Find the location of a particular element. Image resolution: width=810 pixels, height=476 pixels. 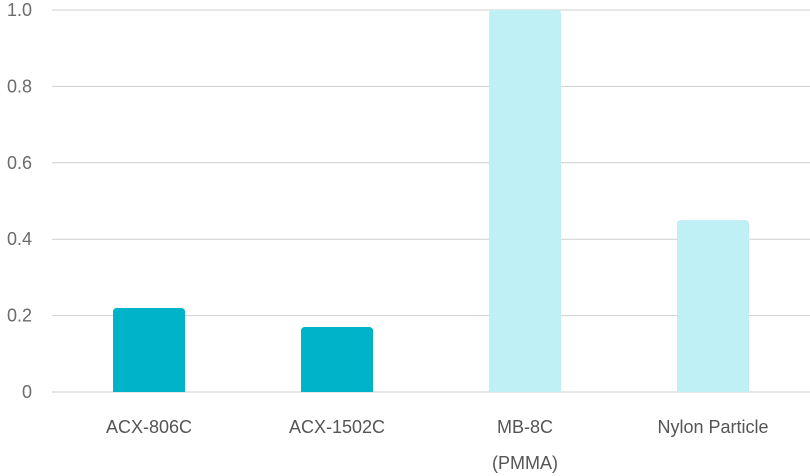

x-category-label: ACX-1502C is located at coordinates (337, 427).